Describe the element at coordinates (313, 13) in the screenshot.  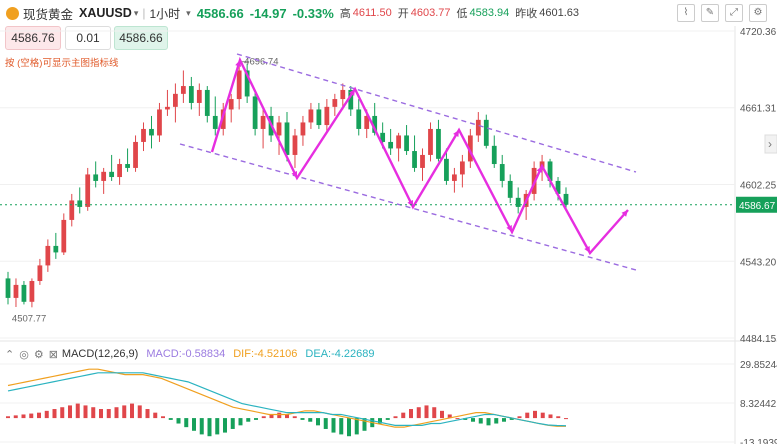
I see `price-change-pct: -0.33%` at that location.